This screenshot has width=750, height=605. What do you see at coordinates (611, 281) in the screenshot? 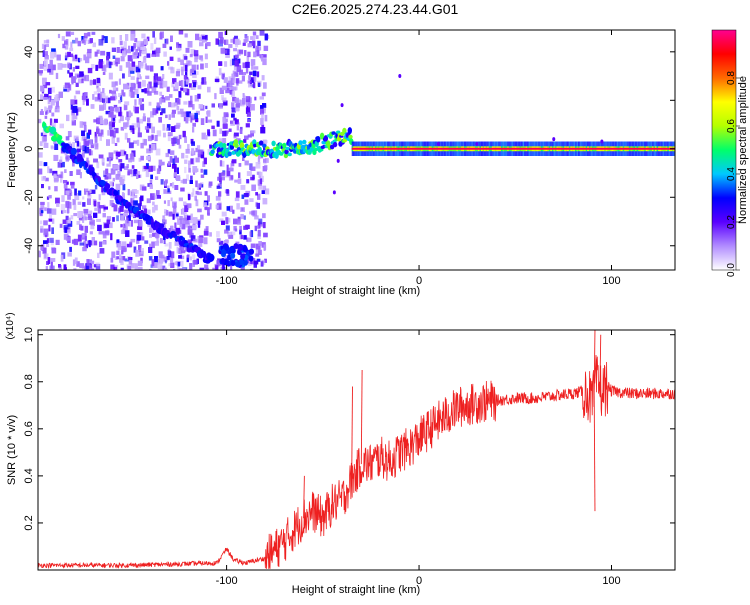
I see `spectrogram-x-tick-label: 100` at bounding box center [611, 281].